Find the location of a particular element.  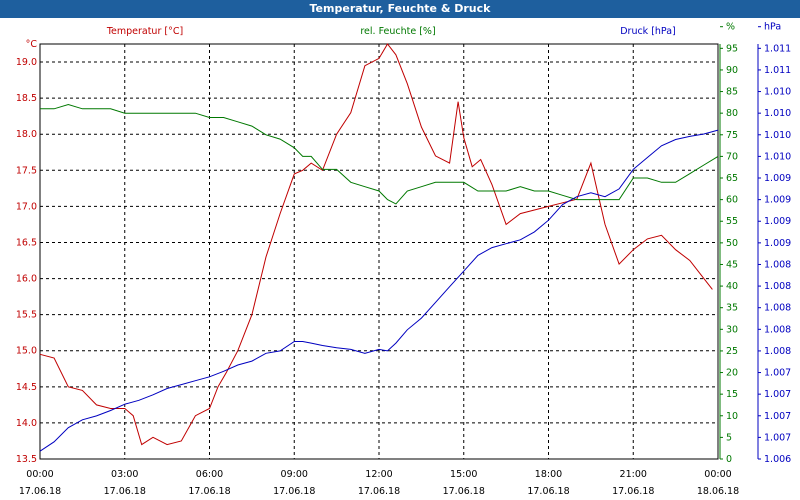

x-tick-time: 21:00 is located at coordinates (633, 474).